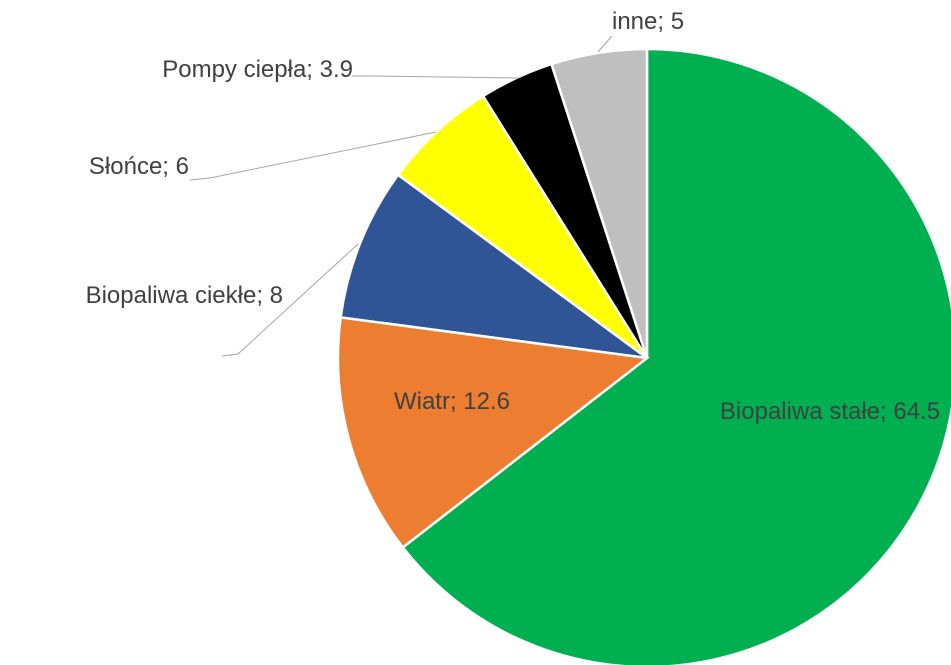  I want to click on data-label: Biopaliwa stałe; 64.5, so click(830, 411).